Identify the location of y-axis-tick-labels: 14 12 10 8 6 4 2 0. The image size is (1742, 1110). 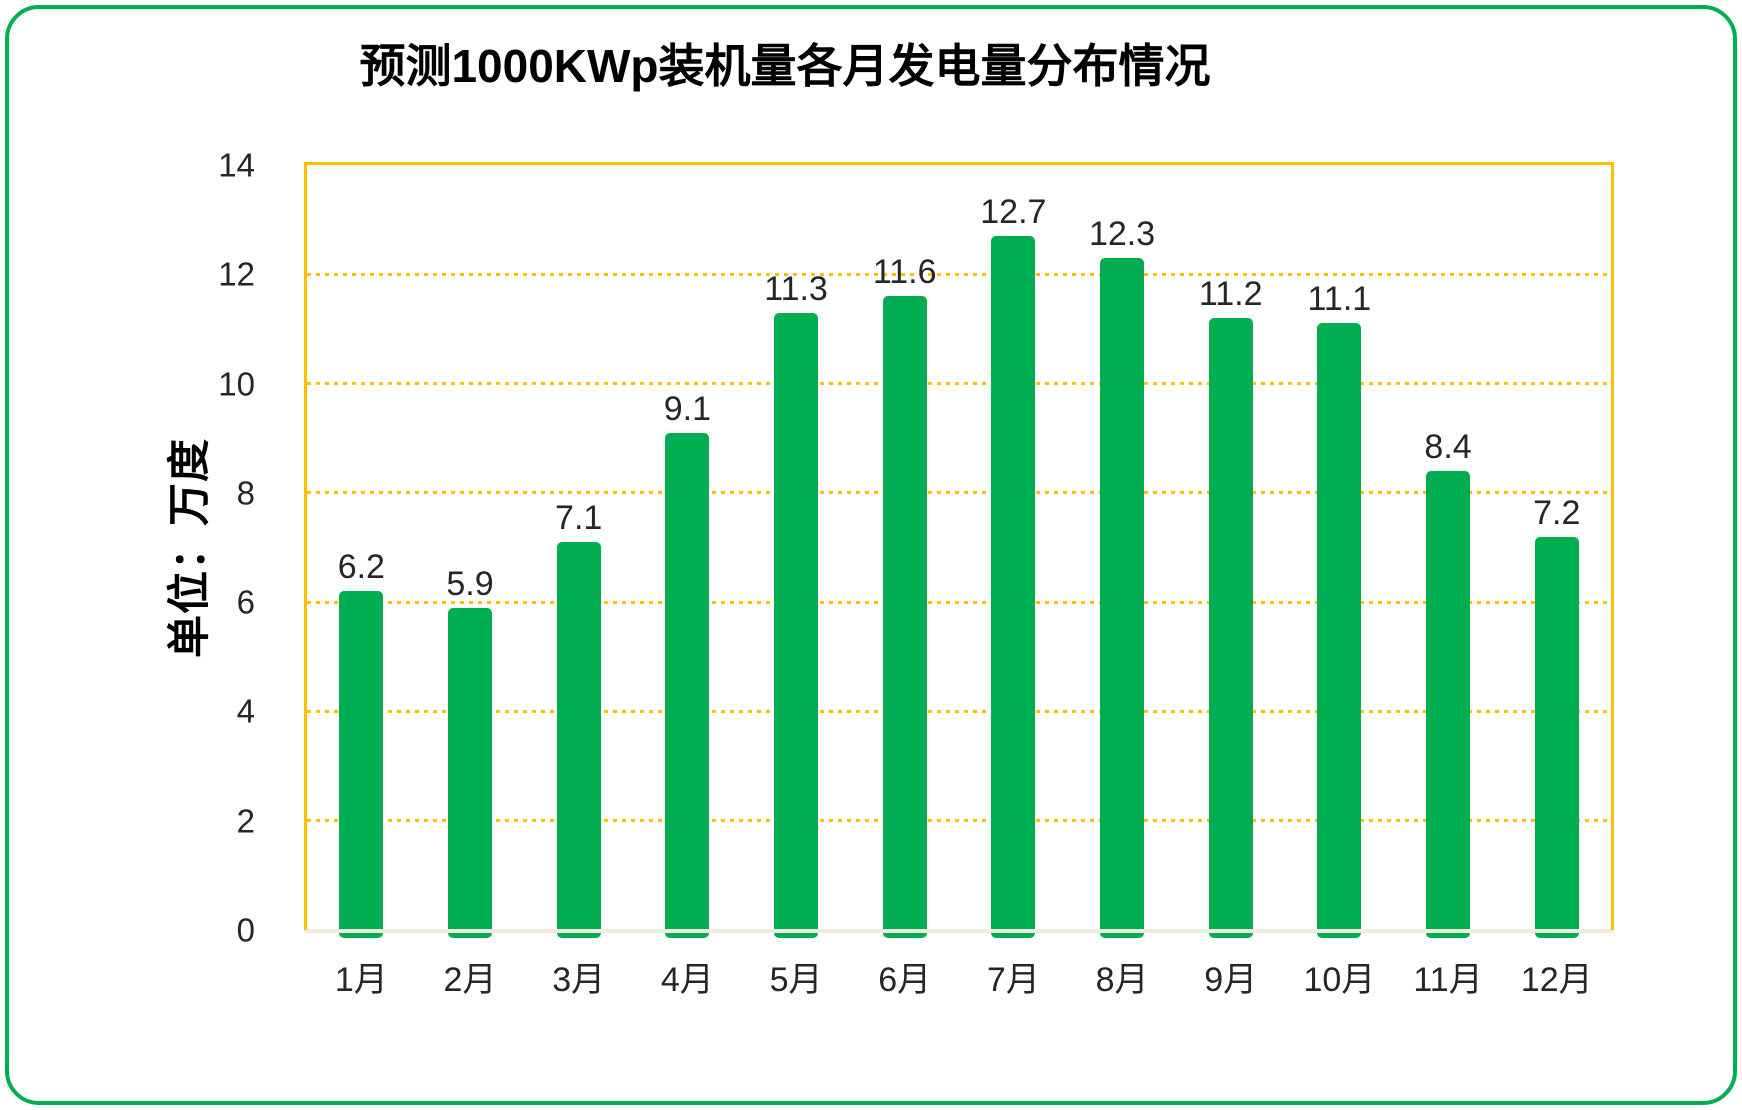
(127, 548).